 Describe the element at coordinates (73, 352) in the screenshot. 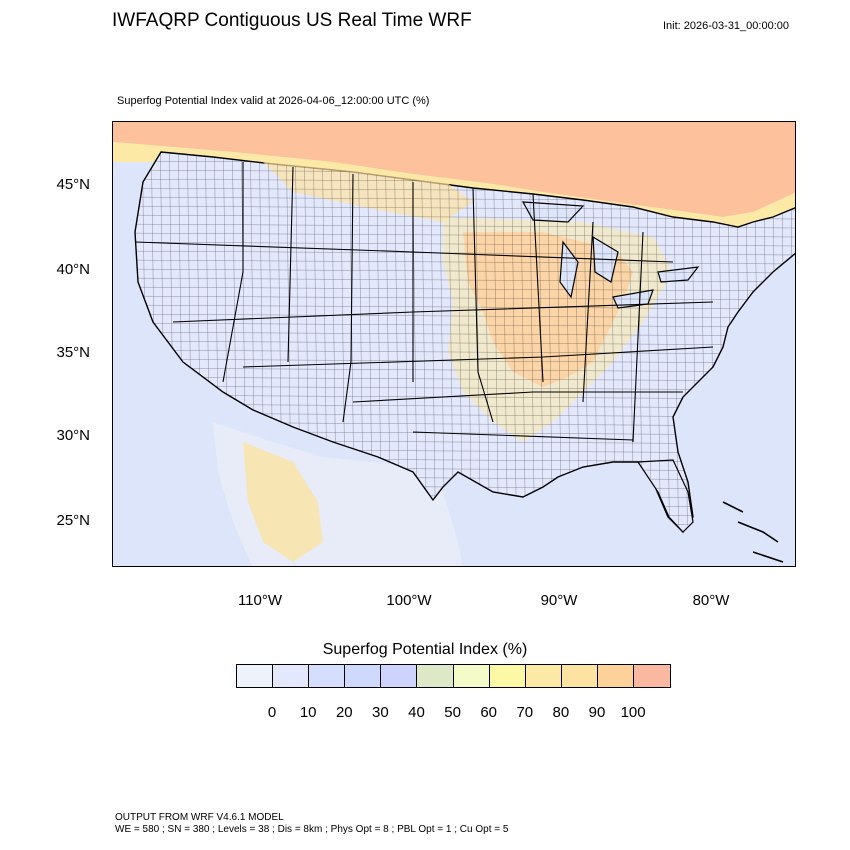

I see `lat-label-35: 35°N` at that location.